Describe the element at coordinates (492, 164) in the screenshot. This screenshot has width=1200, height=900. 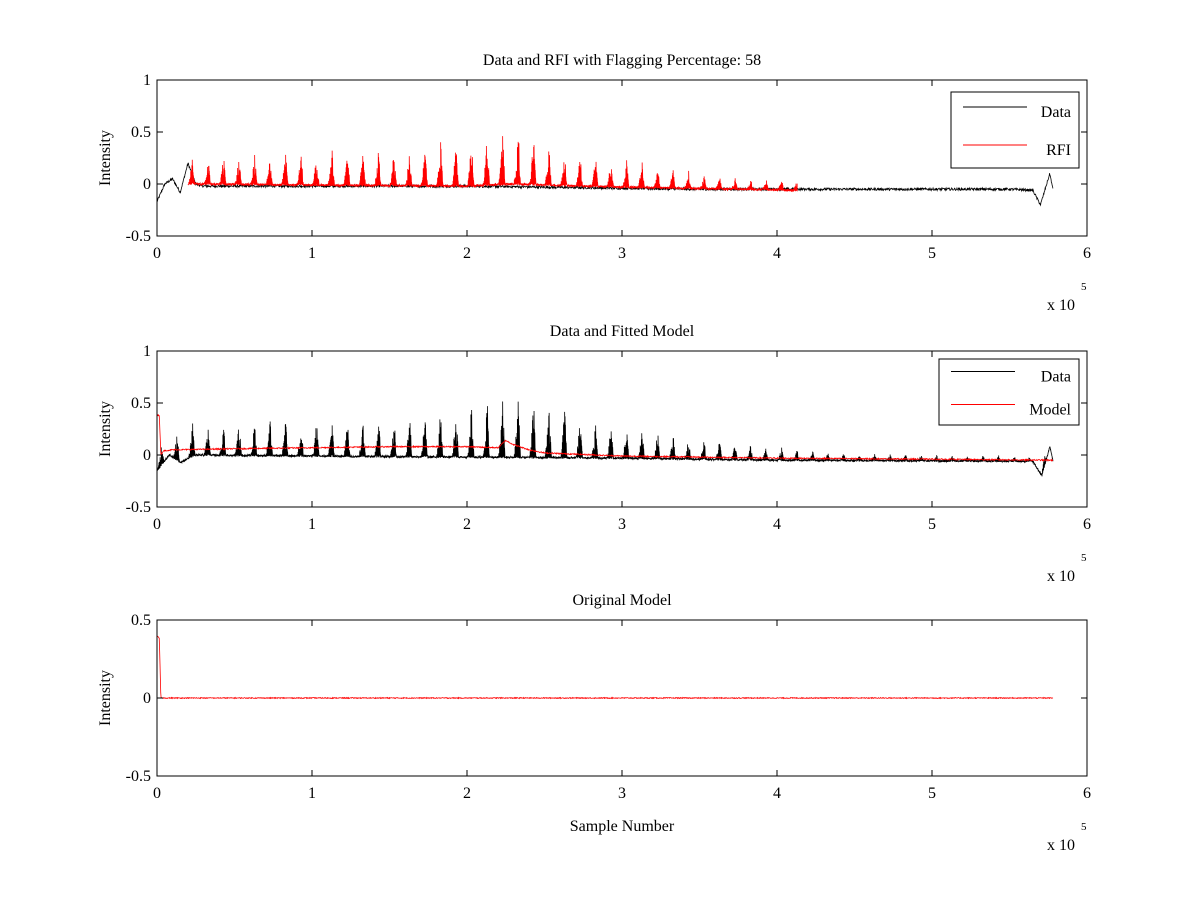
I see `series-line-rfi` at that location.